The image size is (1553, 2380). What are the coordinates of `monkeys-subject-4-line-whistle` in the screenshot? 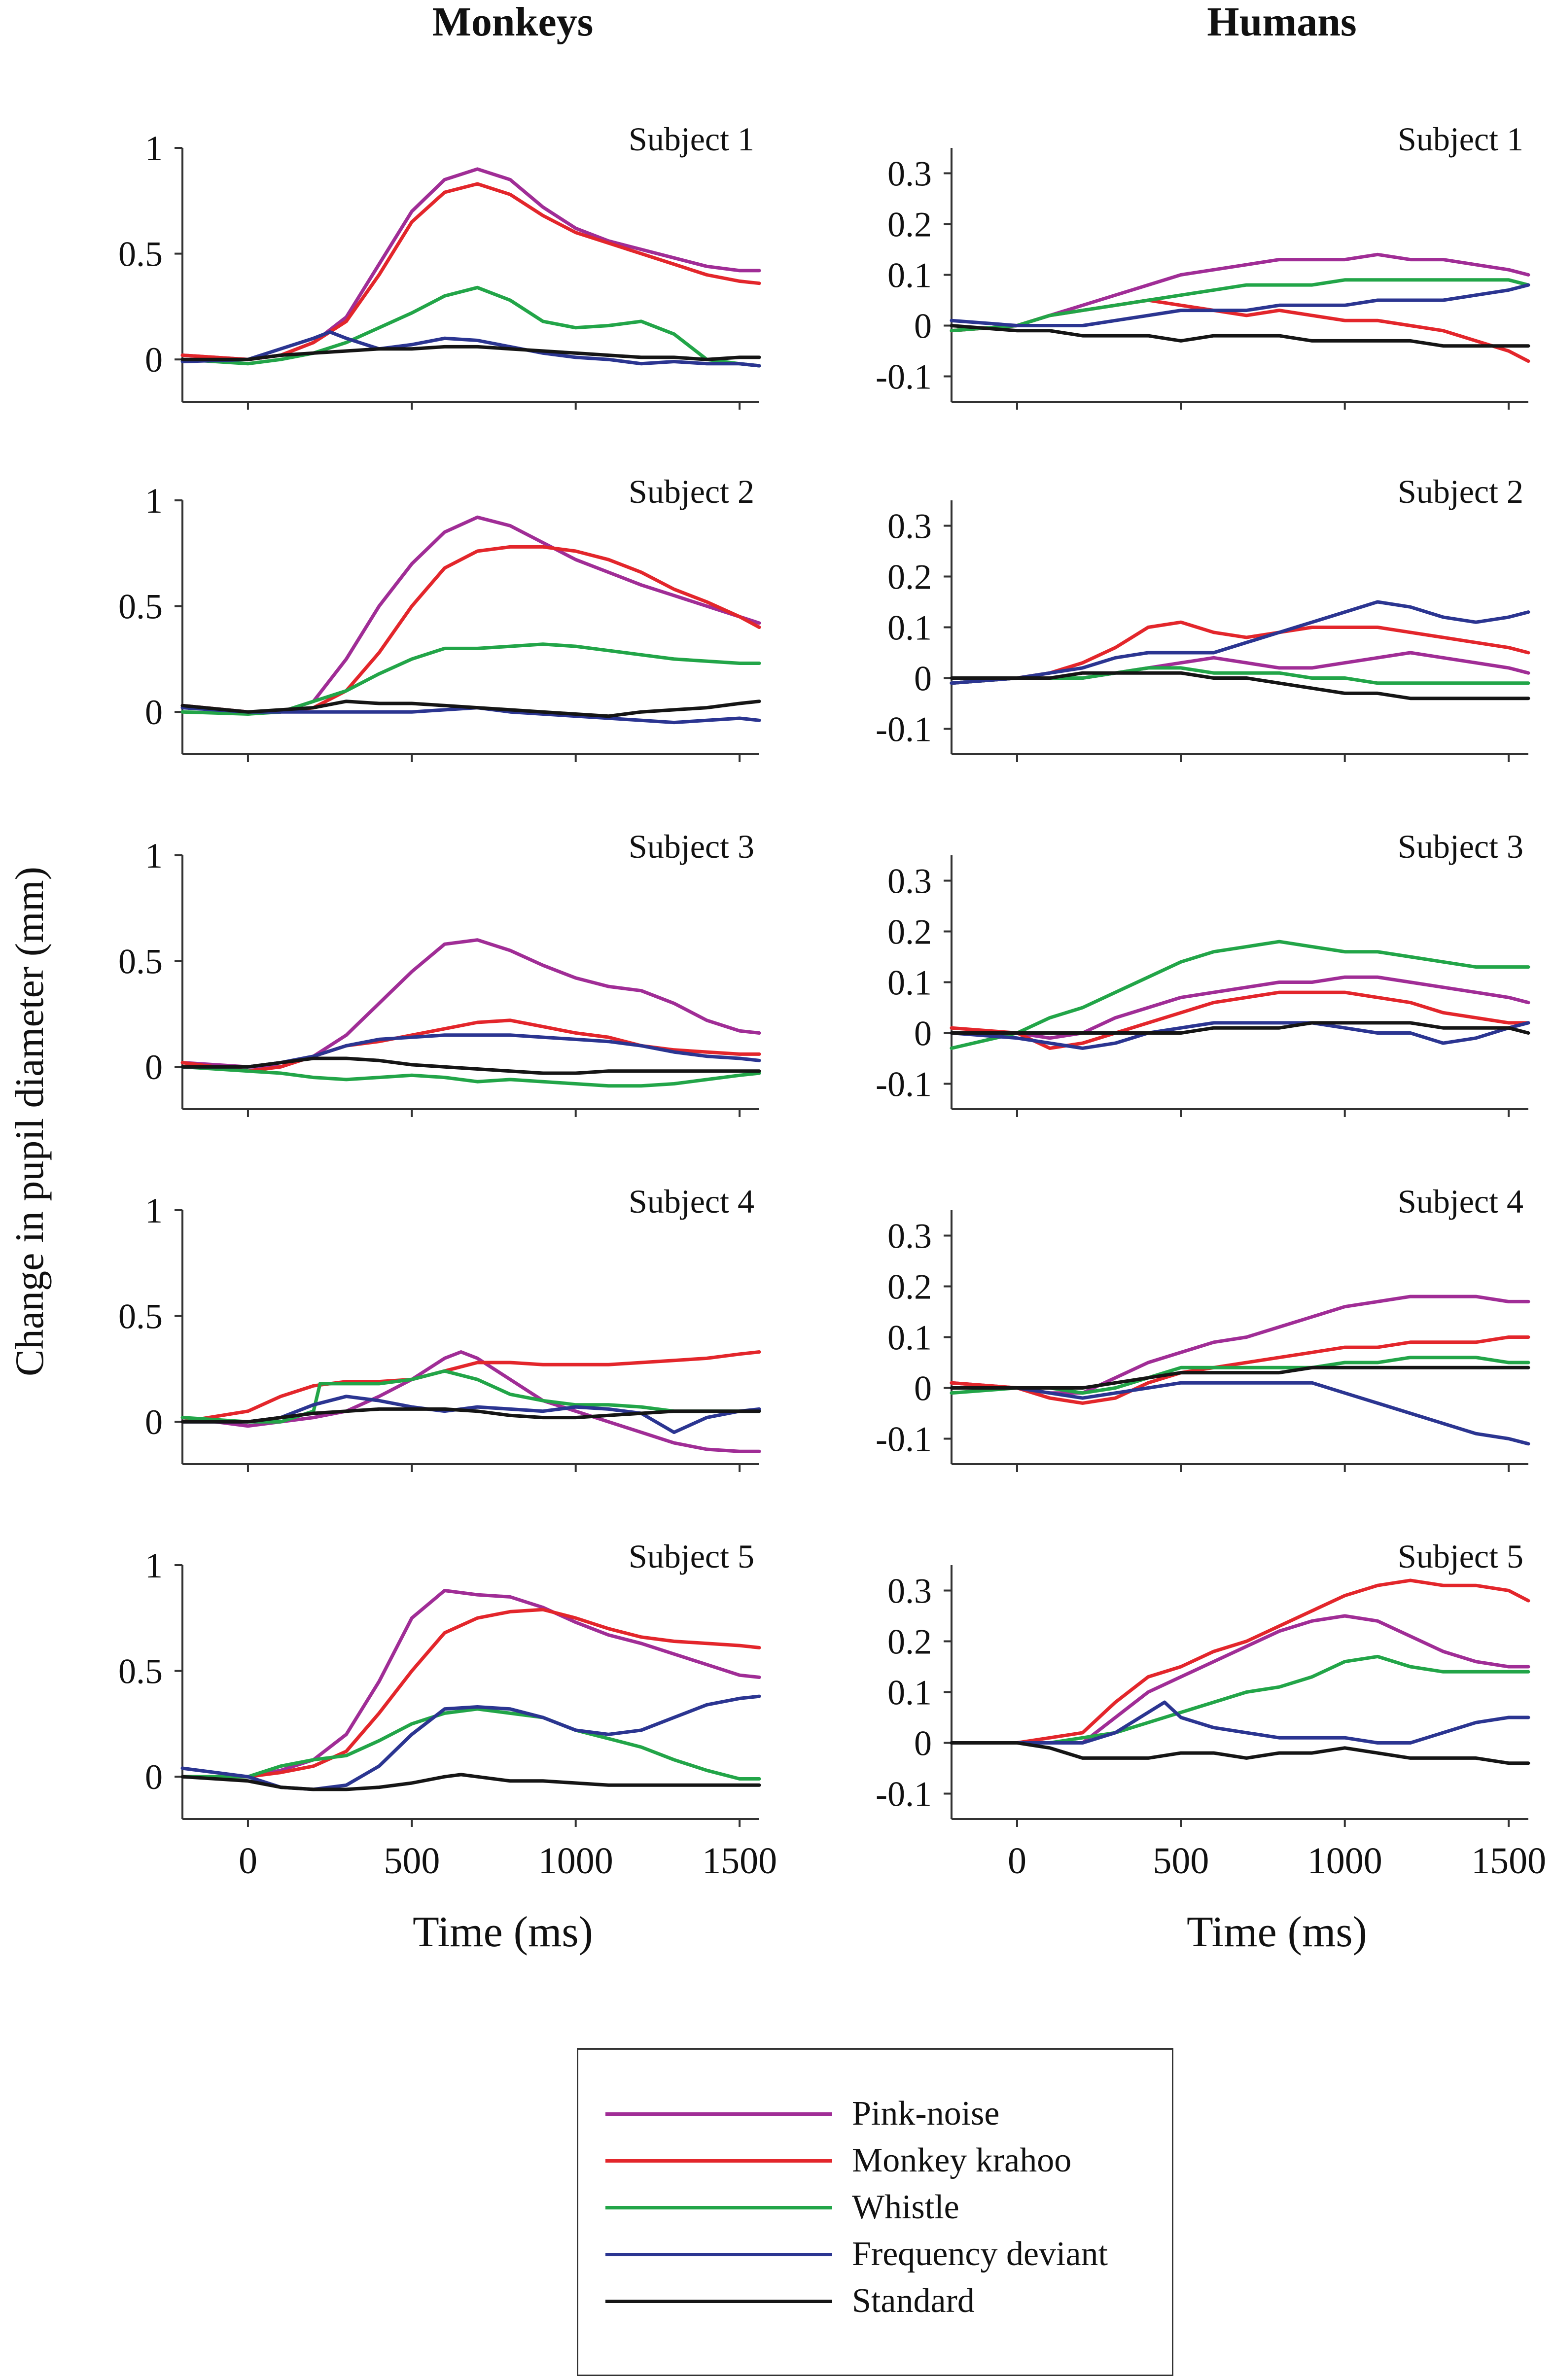 It's located at (470, 1396).